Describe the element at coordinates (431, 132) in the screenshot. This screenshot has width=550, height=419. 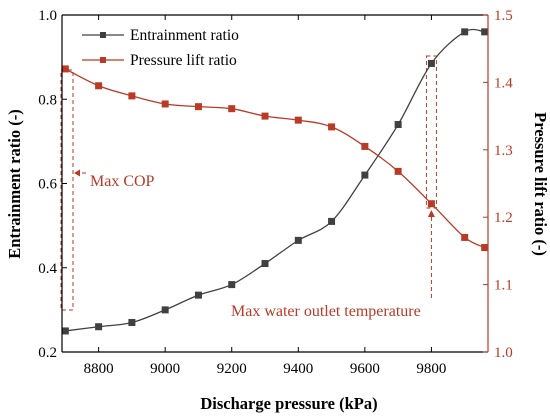
I see `max-temp-box` at that location.